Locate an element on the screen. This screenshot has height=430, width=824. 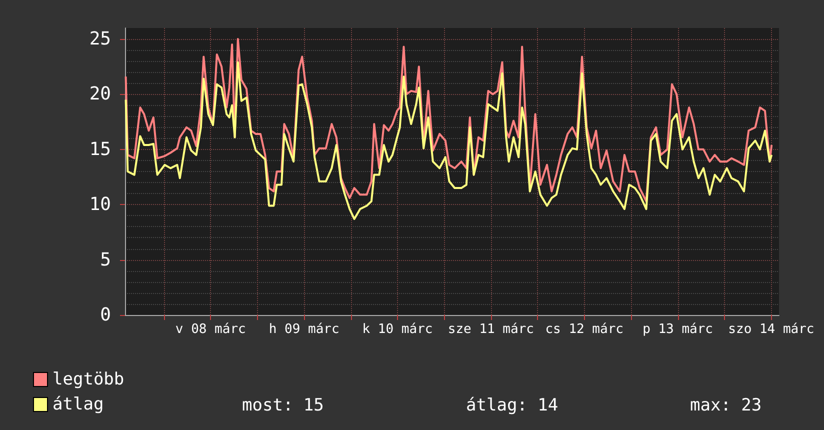
y-tick-label: 15 is located at coordinates (100, 149).